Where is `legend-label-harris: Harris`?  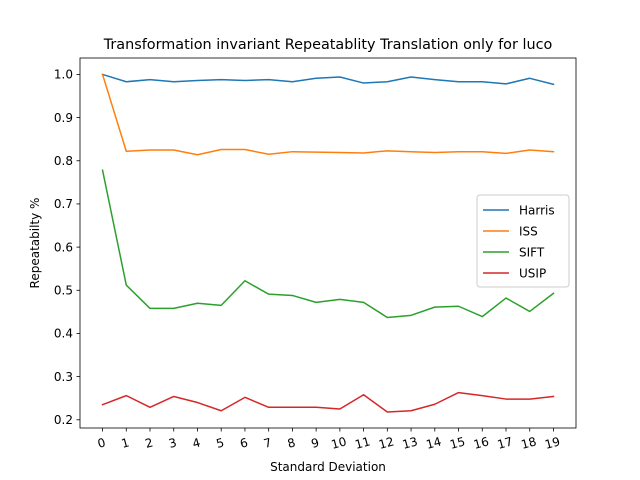
legend-label-harris: Harris is located at coordinates (537, 210).